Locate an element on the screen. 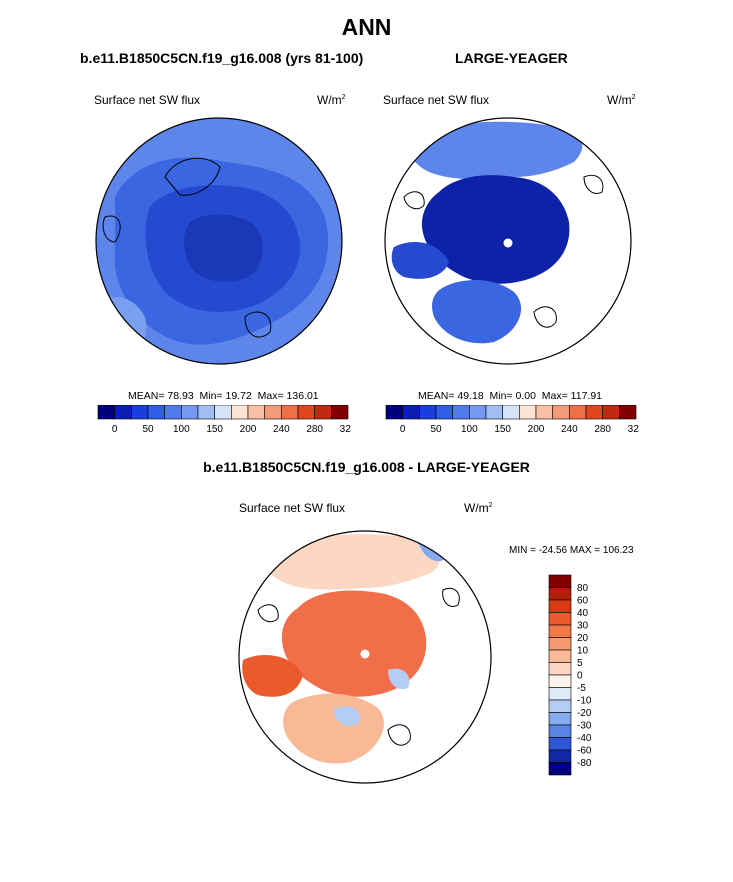  panel2-colorbar-tick-label: 240 is located at coordinates (569, 429).